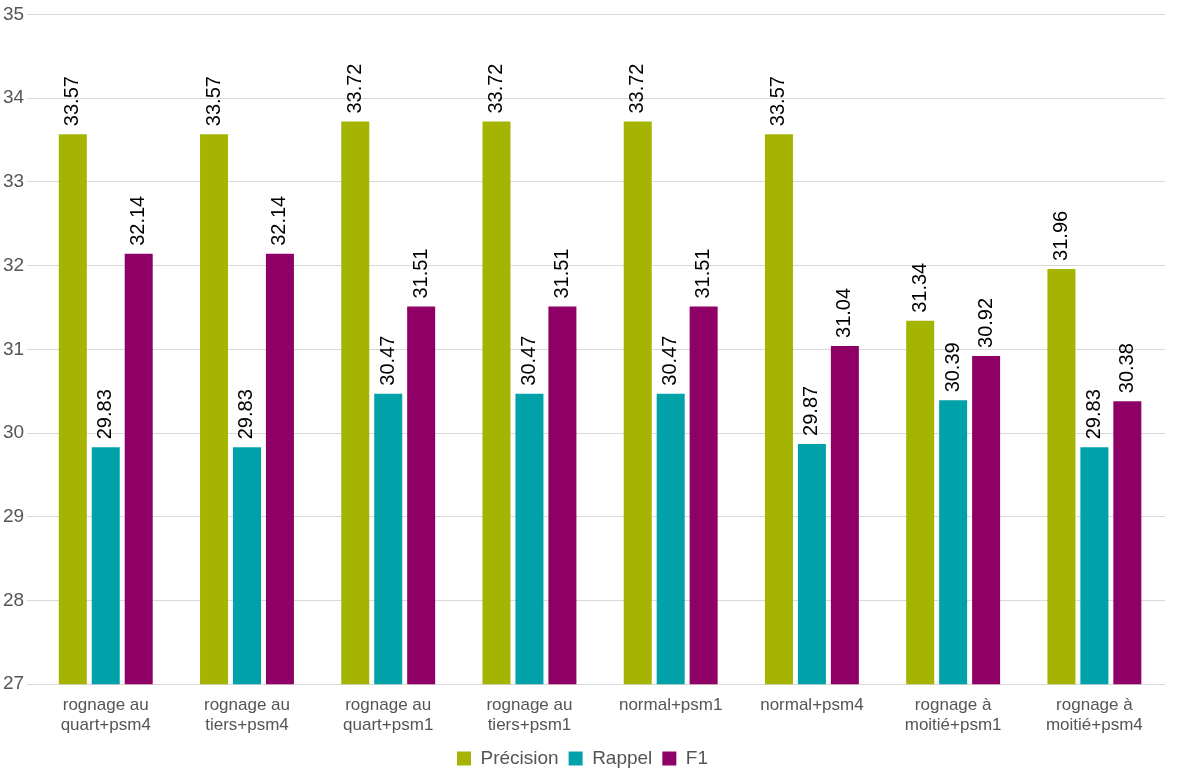 This screenshot has height=778, width=1185. What do you see at coordinates (622, 757) in the screenshot?
I see `legend-label: Rappel` at bounding box center [622, 757].